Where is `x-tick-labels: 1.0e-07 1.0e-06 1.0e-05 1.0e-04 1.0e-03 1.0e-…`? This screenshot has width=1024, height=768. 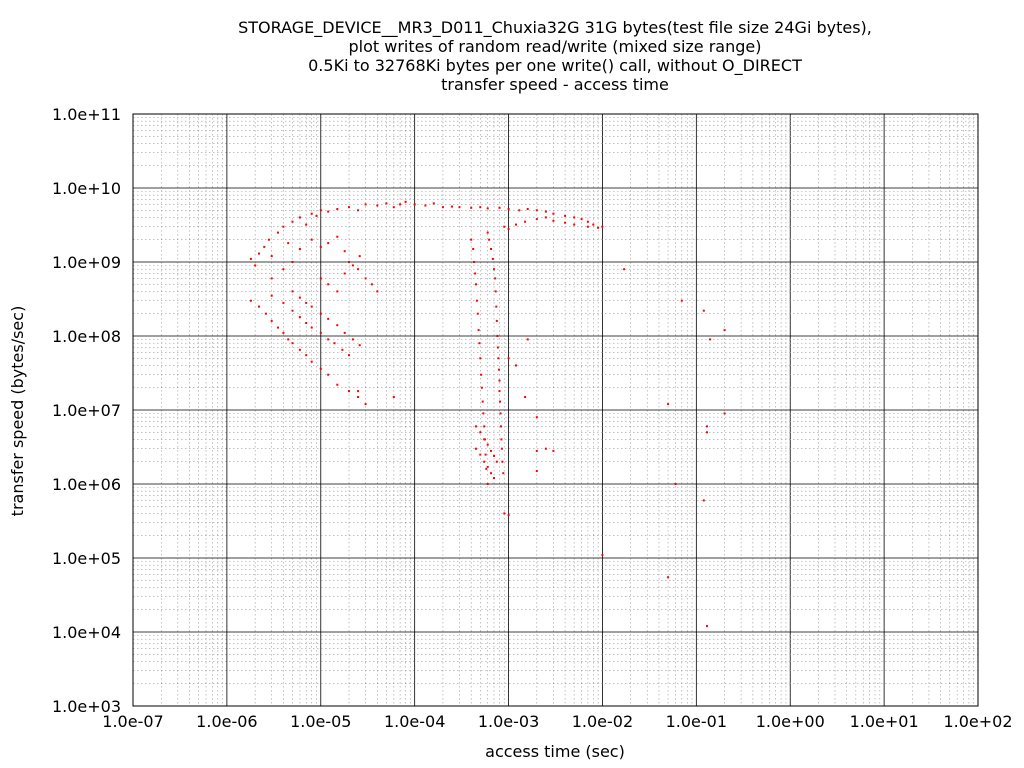 x-tick-labels: 1.0e-07 1.0e-06 1.0e-05 1.0e-04 1.0e-03 1.0e-… is located at coordinates (557, 721).